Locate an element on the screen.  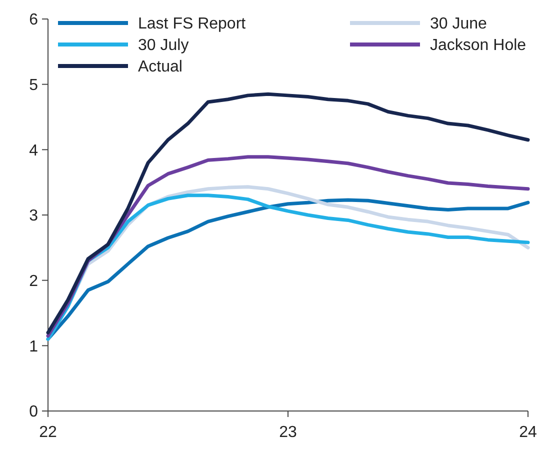
legend-label: Actual is located at coordinates (160, 67).